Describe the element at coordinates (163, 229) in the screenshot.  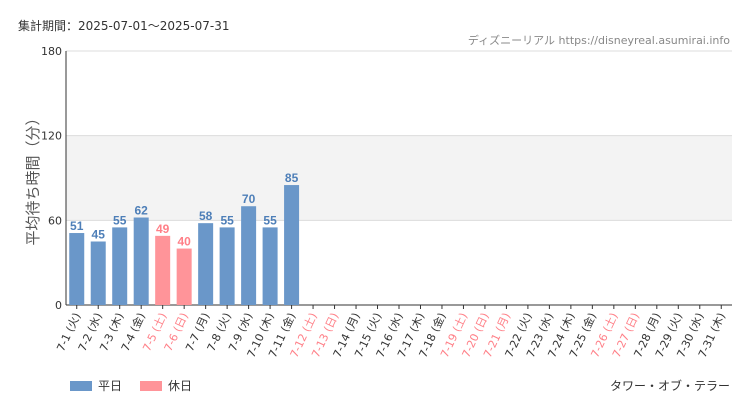
I see `bar-value-label: 49` at that location.